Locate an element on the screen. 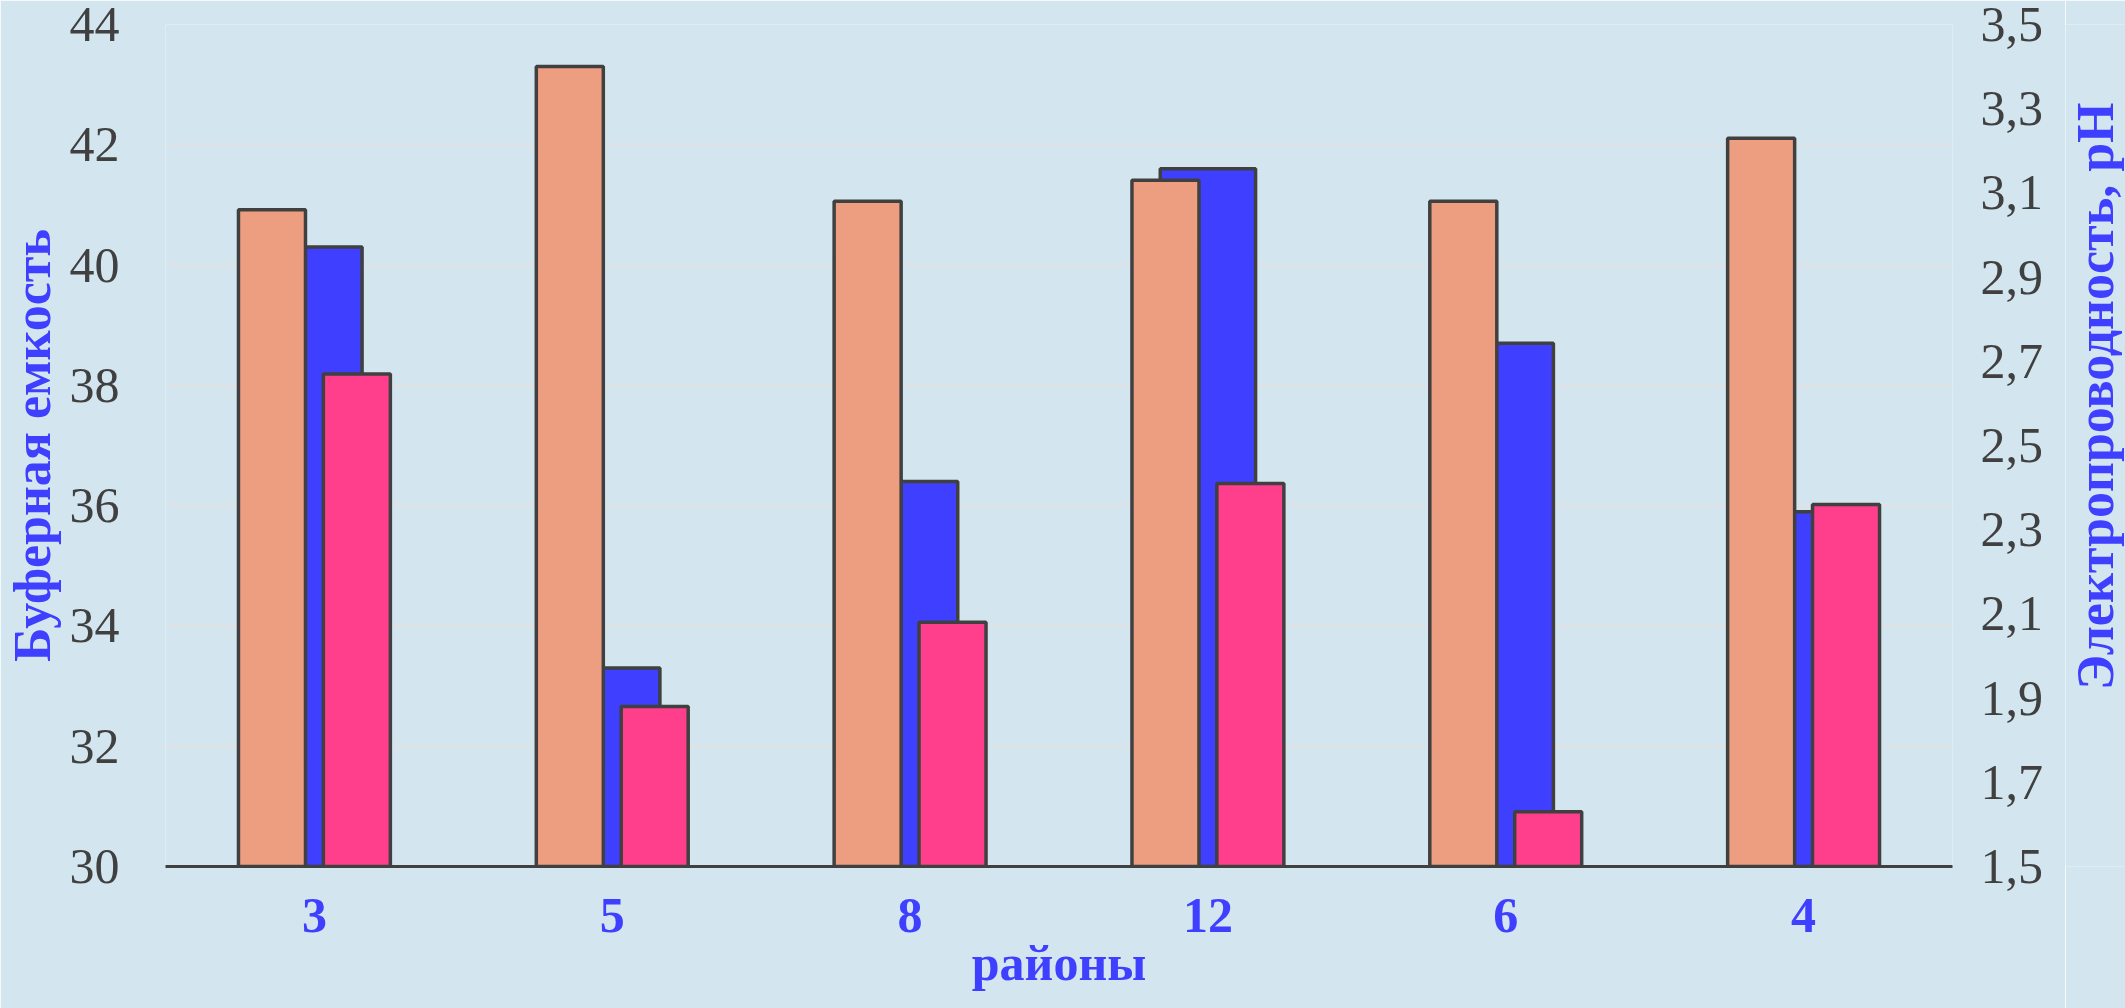  y2-tick-label: 3,3 is located at coordinates (2011, 108).